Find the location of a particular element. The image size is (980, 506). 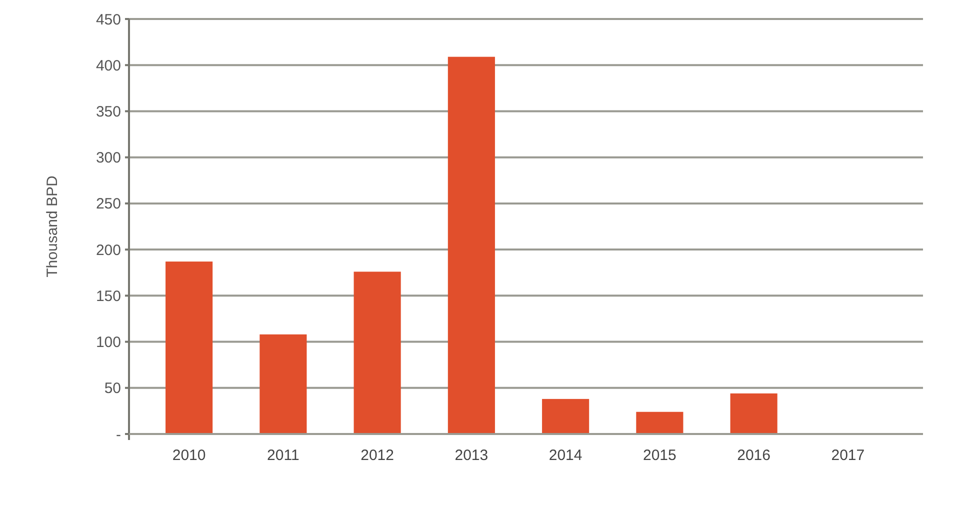

x-tick-label: 2011 is located at coordinates (283, 455).